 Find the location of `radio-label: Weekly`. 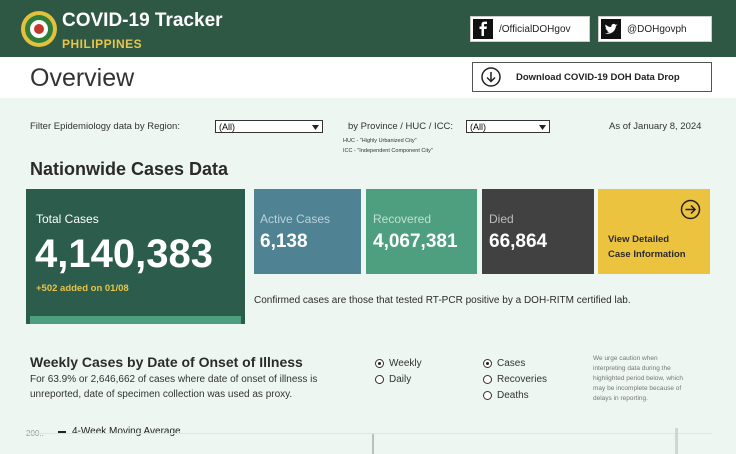

radio-label: Weekly is located at coordinates (405, 363).